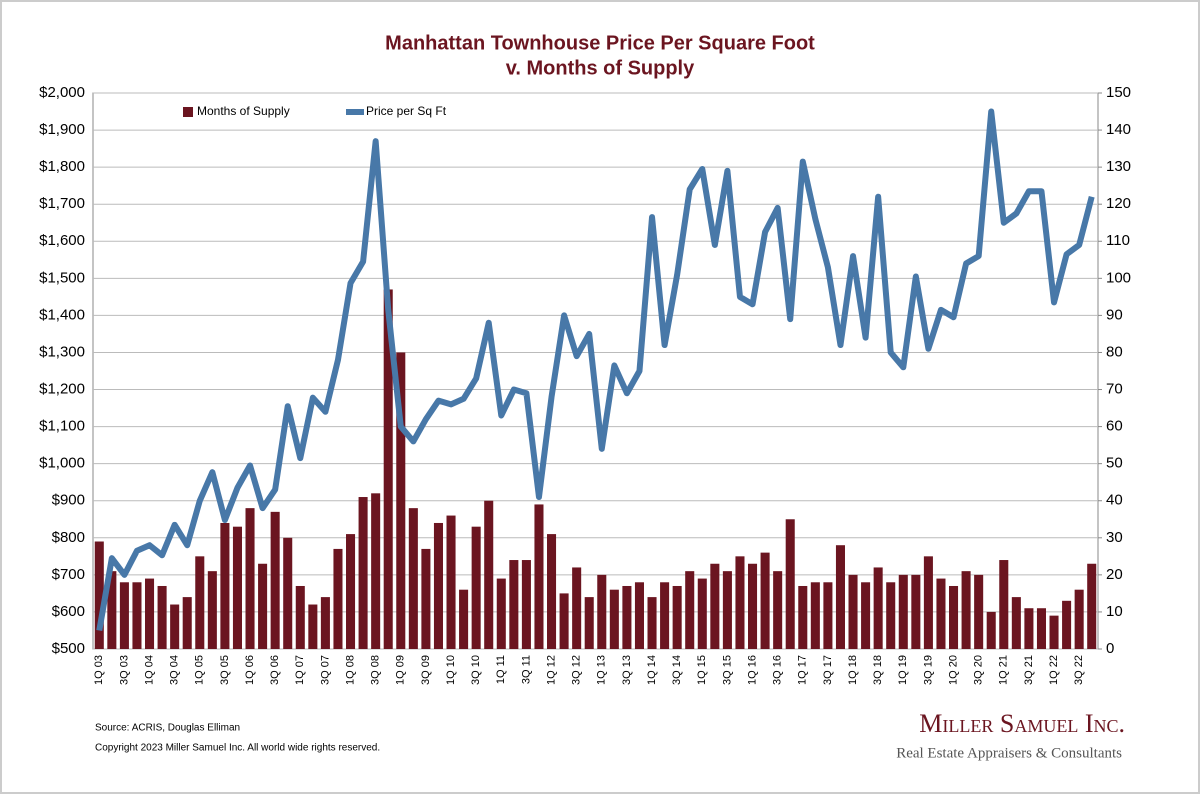 The height and width of the screenshot is (794, 1200). What do you see at coordinates (350, 670) in the screenshot?
I see `x-tick-label: 1Q 08` at bounding box center [350, 670].